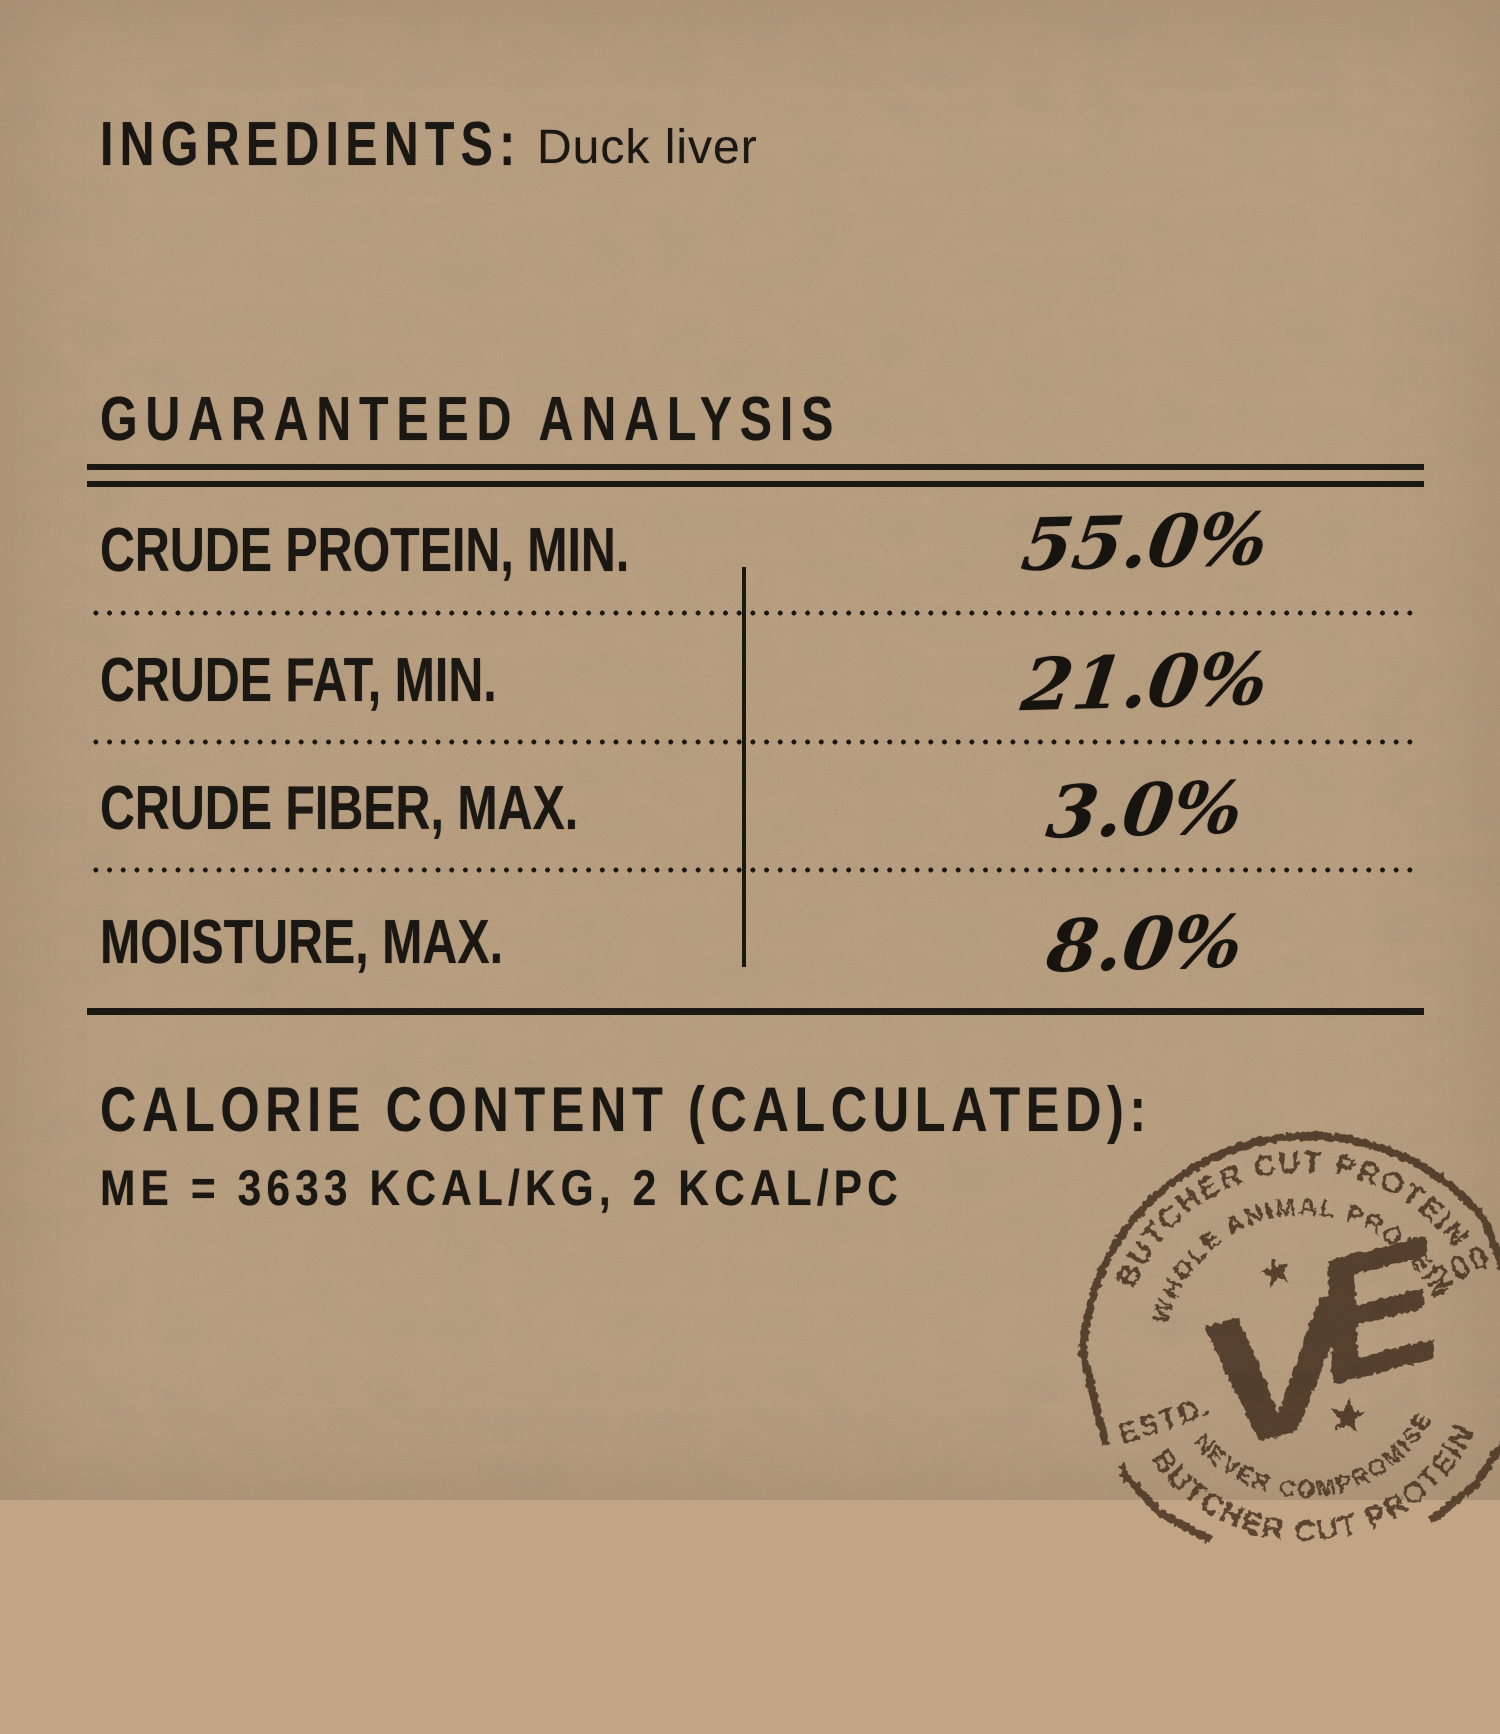 This screenshot has width=1500, height=1734. Describe the element at coordinates (755, 475) in the screenshot. I see `double-rule` at that location.